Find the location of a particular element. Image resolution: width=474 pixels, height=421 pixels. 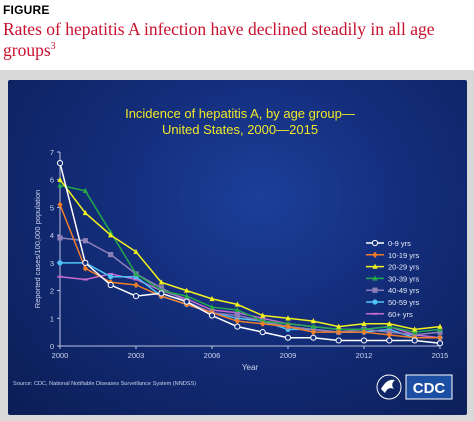

legend-label-30-39-yrs: 30-39 yrs is located at coordinates (404, 278).